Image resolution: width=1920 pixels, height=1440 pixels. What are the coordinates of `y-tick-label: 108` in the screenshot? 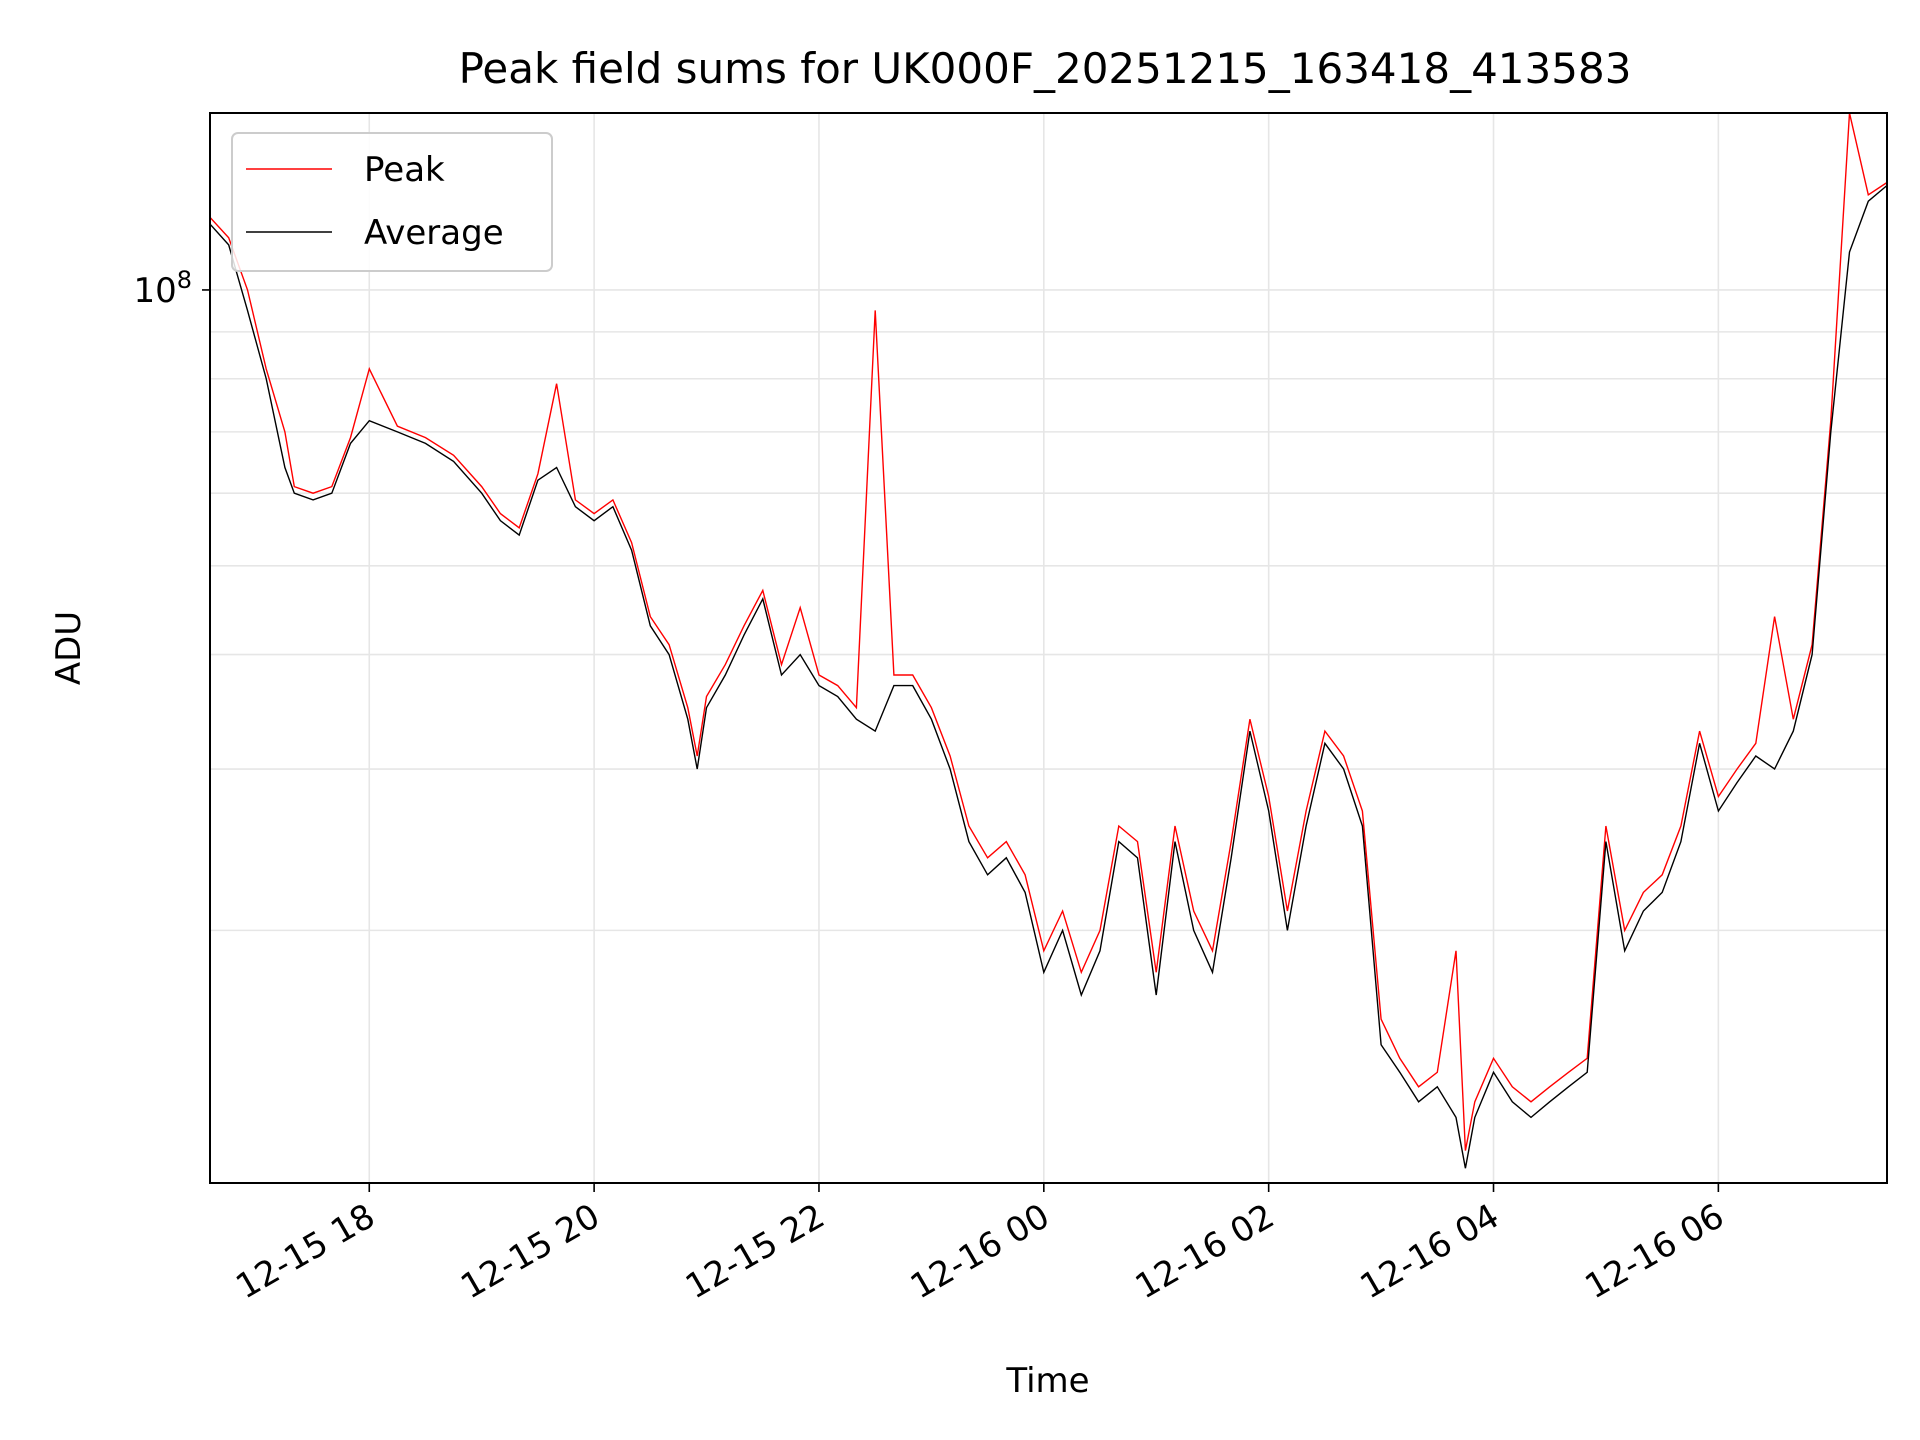 It's located at (162, 288).